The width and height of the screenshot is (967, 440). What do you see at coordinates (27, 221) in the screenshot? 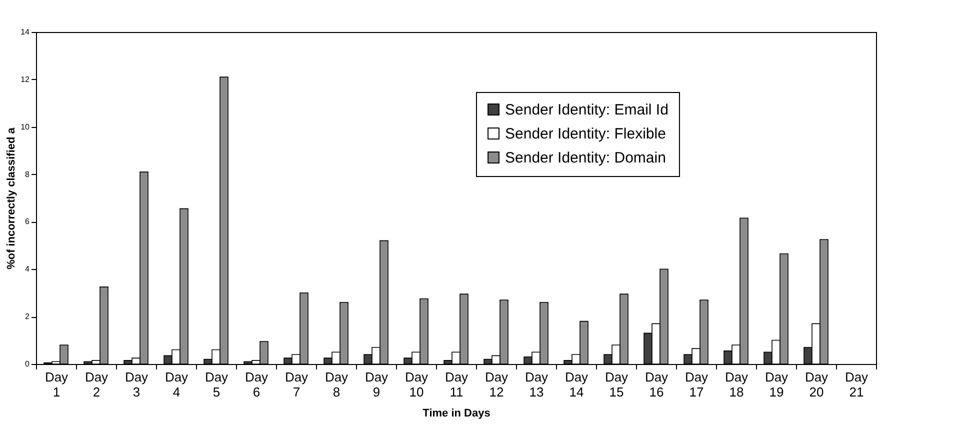
I see `y-tick-label: 6` at bounding box center [27, 221].